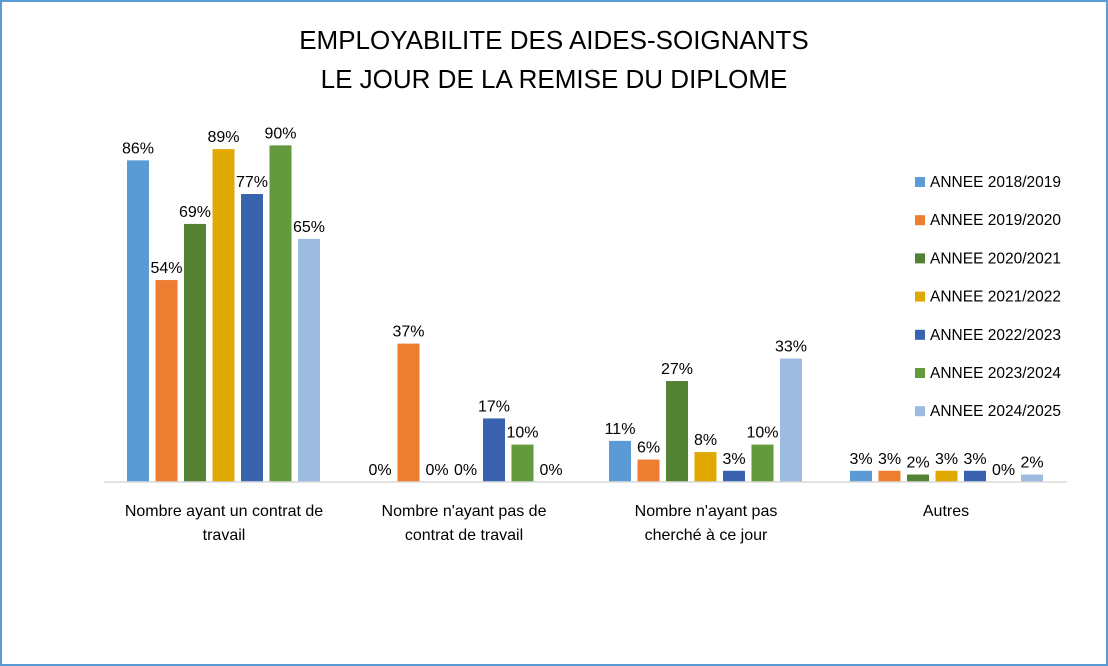 The image size is (1108, 666). What do you see at coordinates (224, 535) in the screenshot?
I see `category-label: travail` at bounding box center [224, 535].